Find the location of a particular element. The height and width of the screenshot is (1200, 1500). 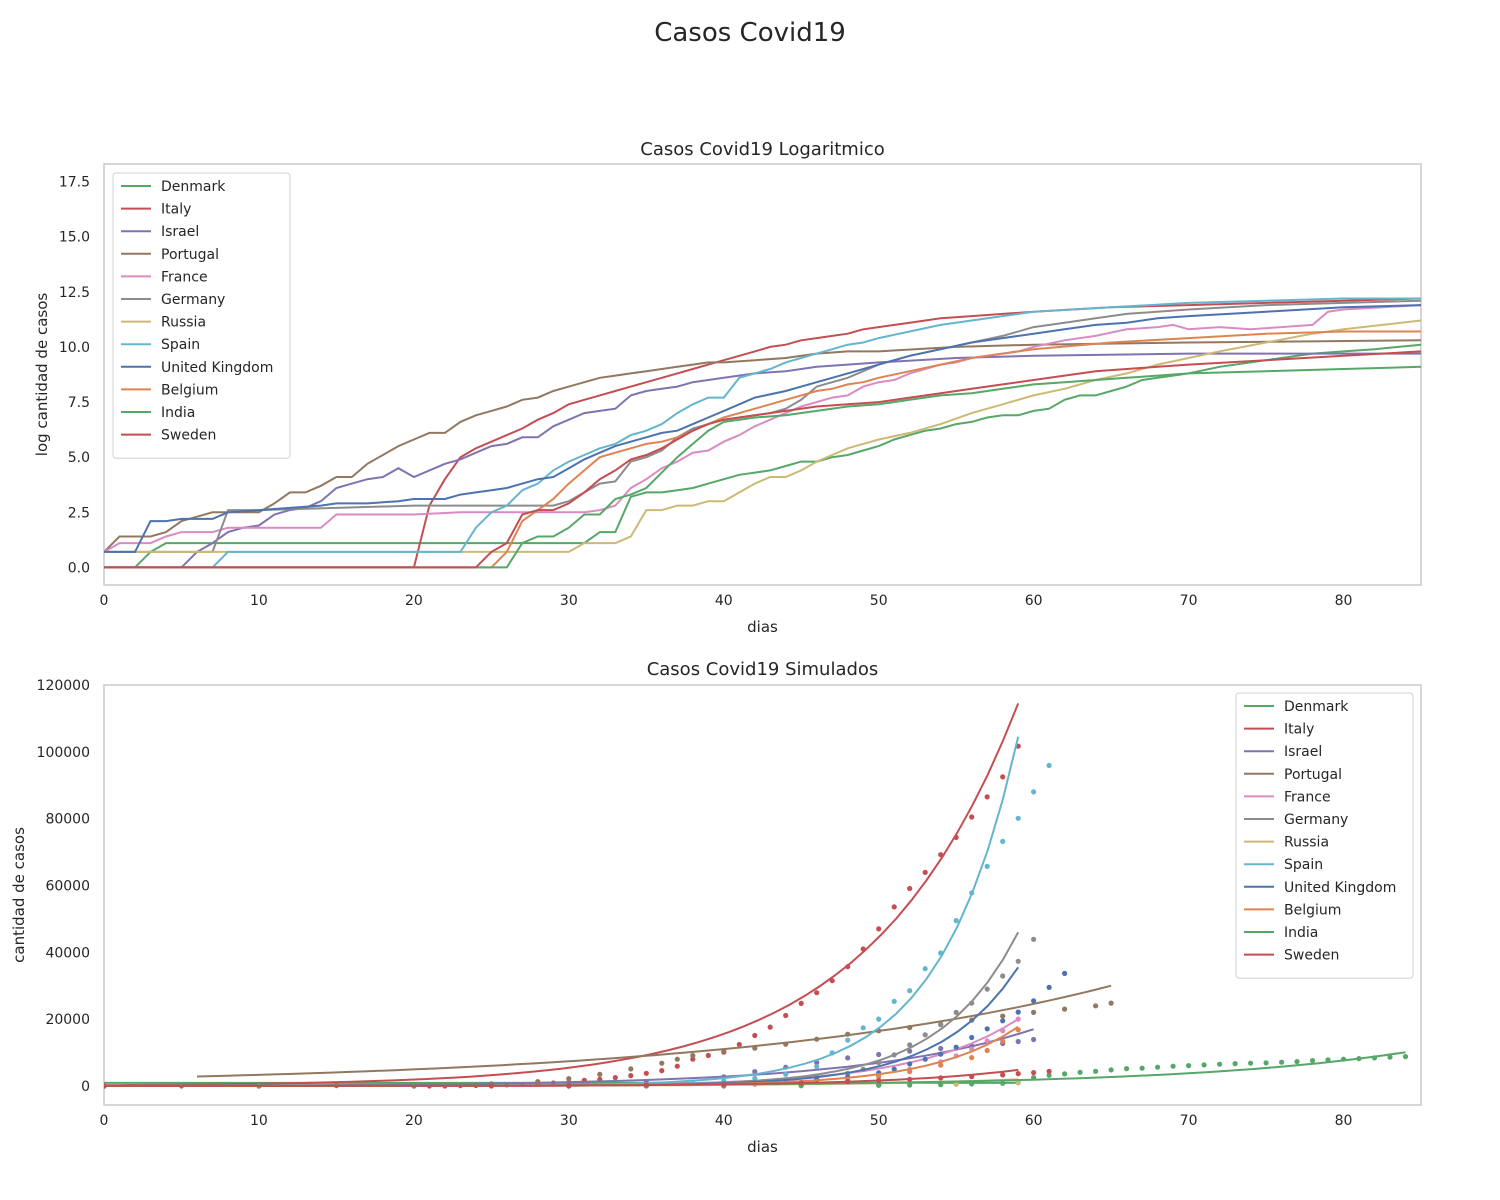

y-tick-label: 120000 is located at coordinates (63, 686).